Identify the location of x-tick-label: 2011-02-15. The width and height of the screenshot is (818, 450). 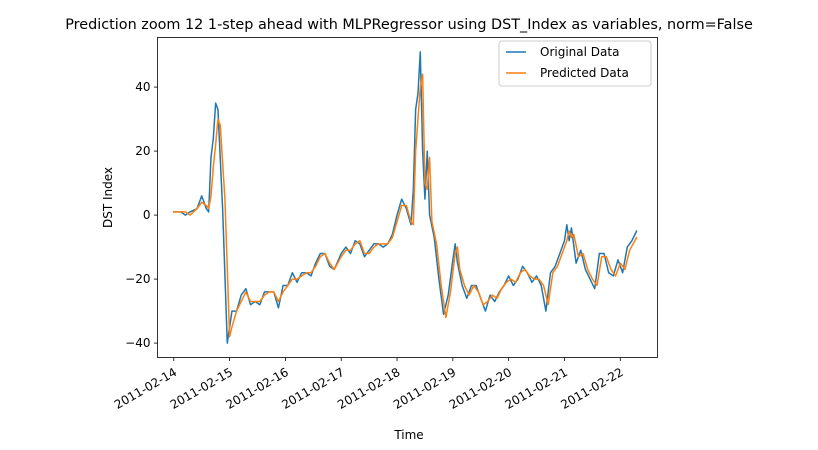
(201, 388).